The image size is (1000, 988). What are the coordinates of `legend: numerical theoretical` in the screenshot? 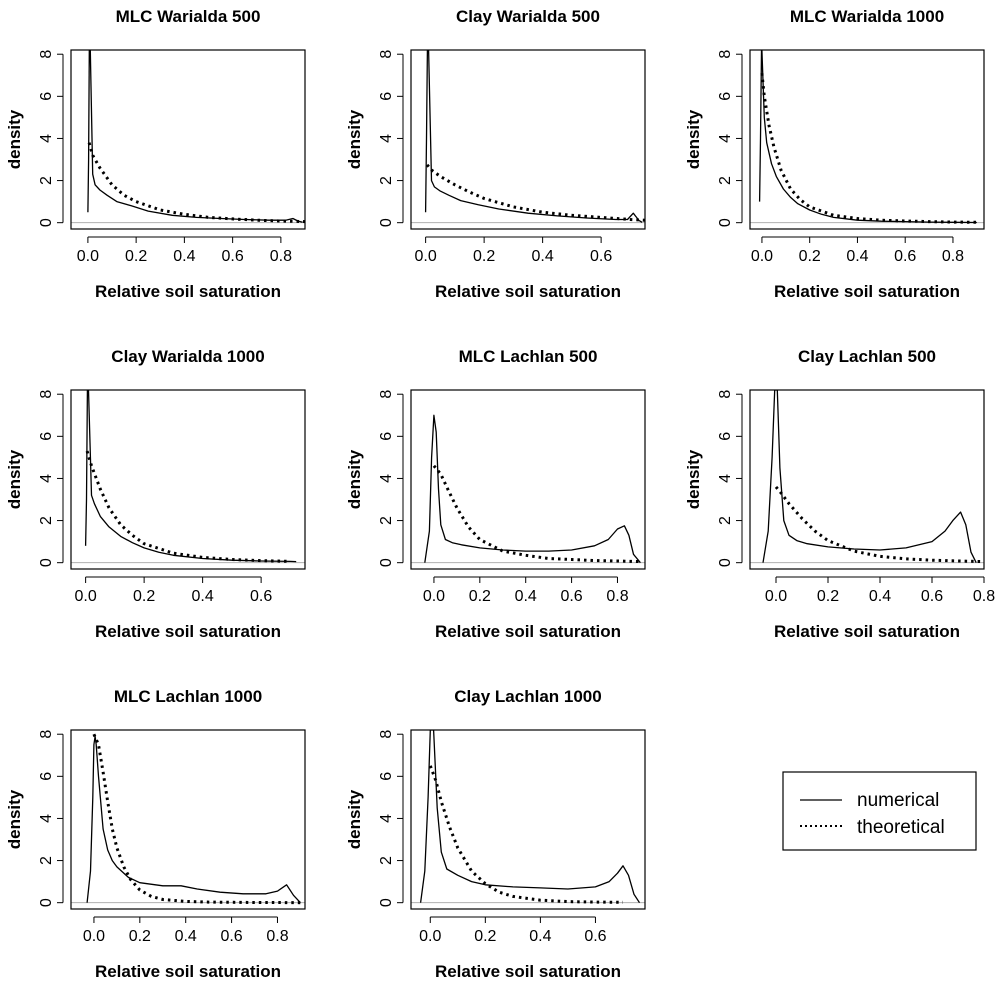 It's located at (879, 811).